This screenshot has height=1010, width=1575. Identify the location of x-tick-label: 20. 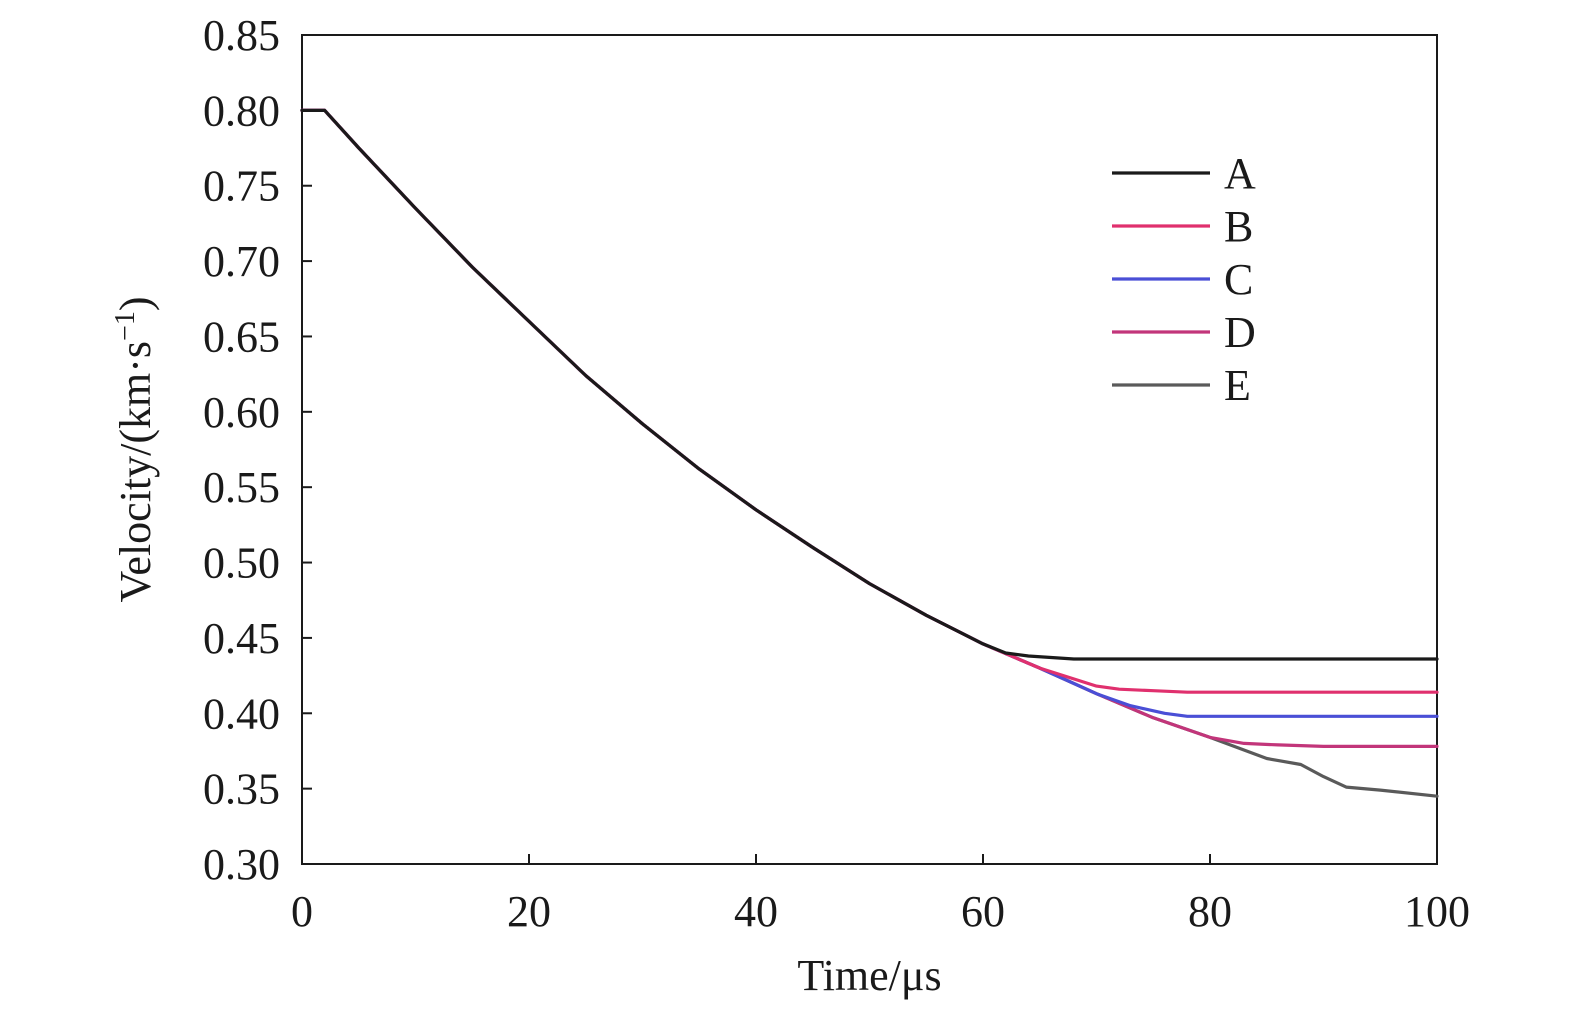
(529, 911).